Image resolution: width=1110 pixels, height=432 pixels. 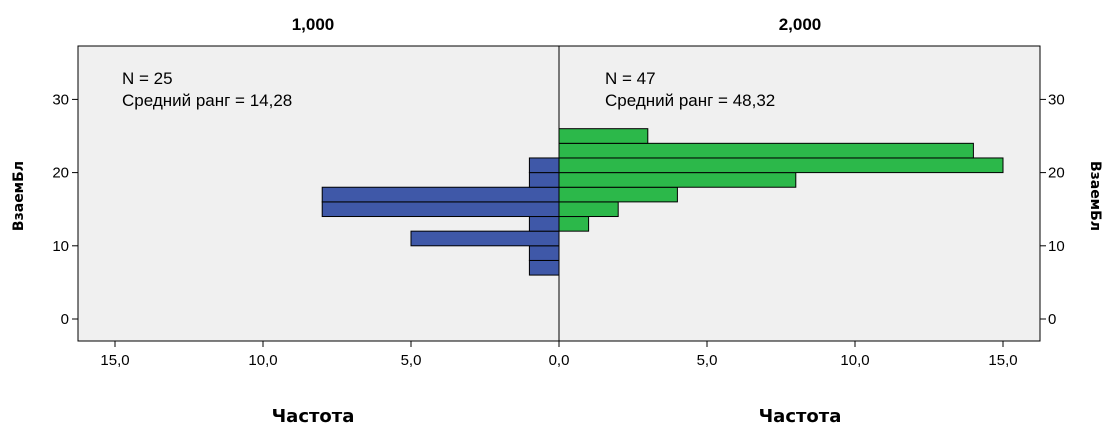 What do you see at coordinates (65, 209) in the screenshot?
I see `y-axis-left: 0 10 20 30` at bounding box center [65, 209].